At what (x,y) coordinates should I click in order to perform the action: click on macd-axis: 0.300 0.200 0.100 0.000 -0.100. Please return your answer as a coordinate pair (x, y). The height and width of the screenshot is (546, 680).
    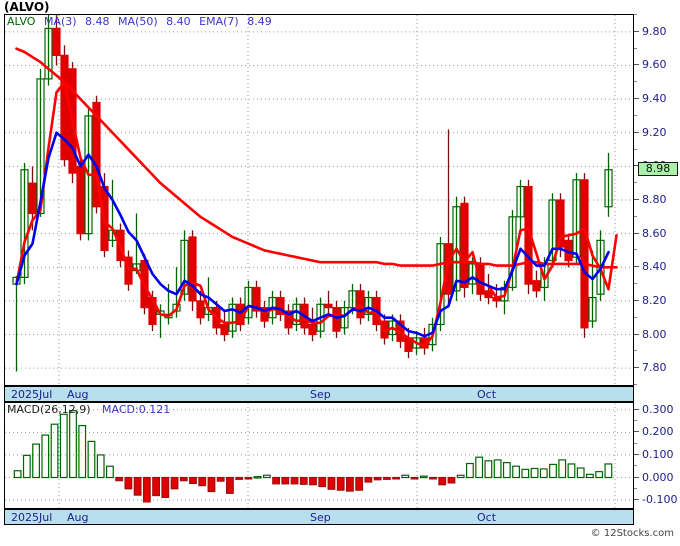
    Looking at the image, I should click on (657, 455).